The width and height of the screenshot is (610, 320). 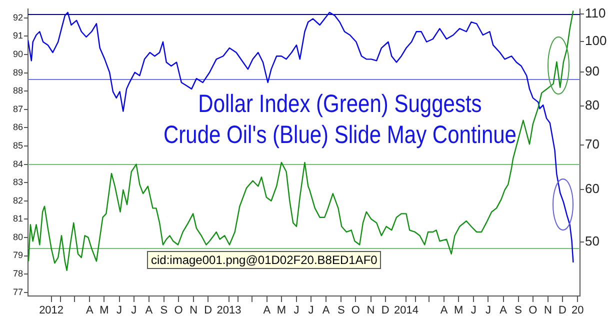 What do you see at coordinates (340, 104) in the screenshot?
I see `text: Dollar Index (Green) Suggests` at bounding box center [340, 104].